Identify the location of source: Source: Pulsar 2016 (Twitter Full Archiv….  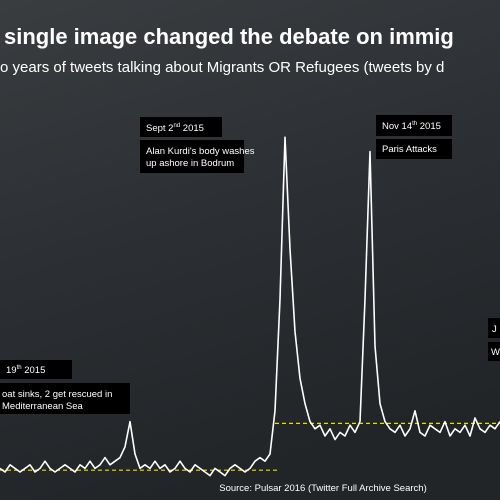
(323, 488).